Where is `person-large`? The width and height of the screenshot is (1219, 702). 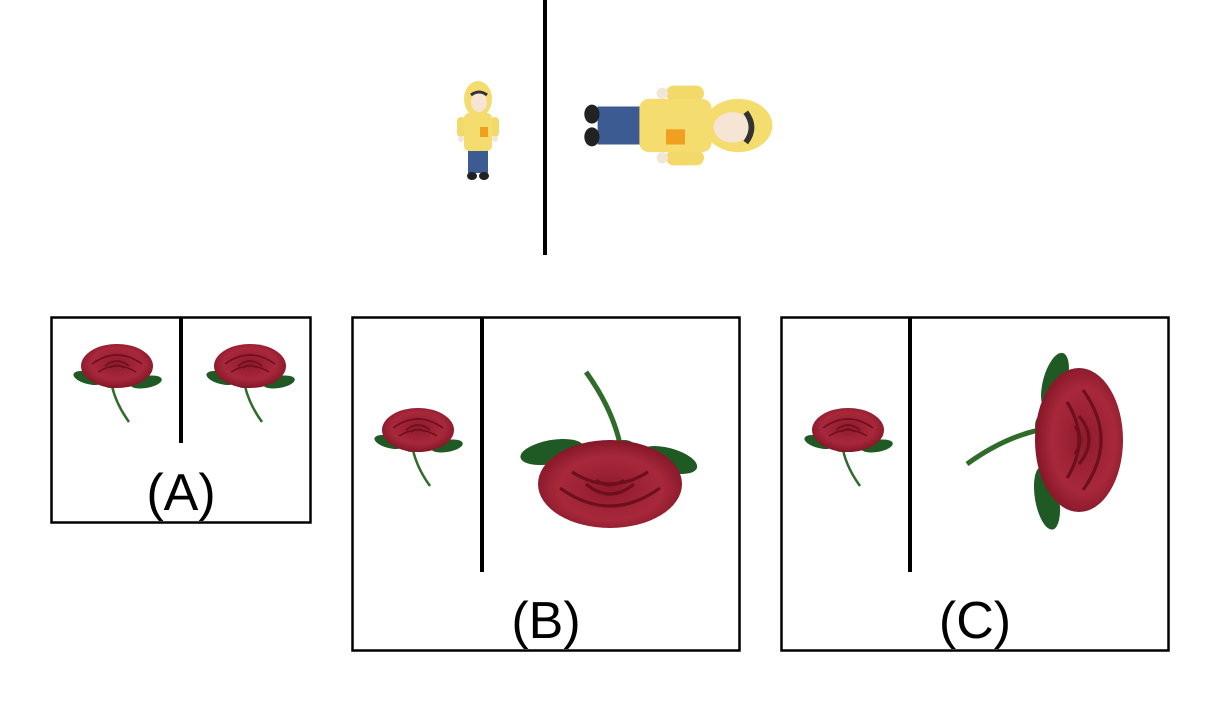
person-large is located at coordinates (678, 126).